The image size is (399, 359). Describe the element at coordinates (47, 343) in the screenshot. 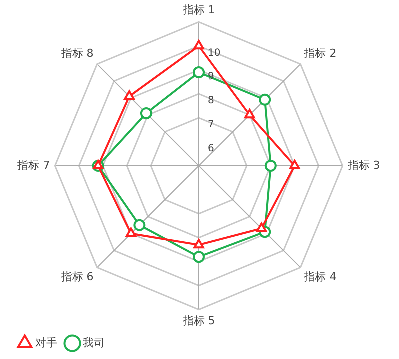

I see `legend-label: 对手` at that location.